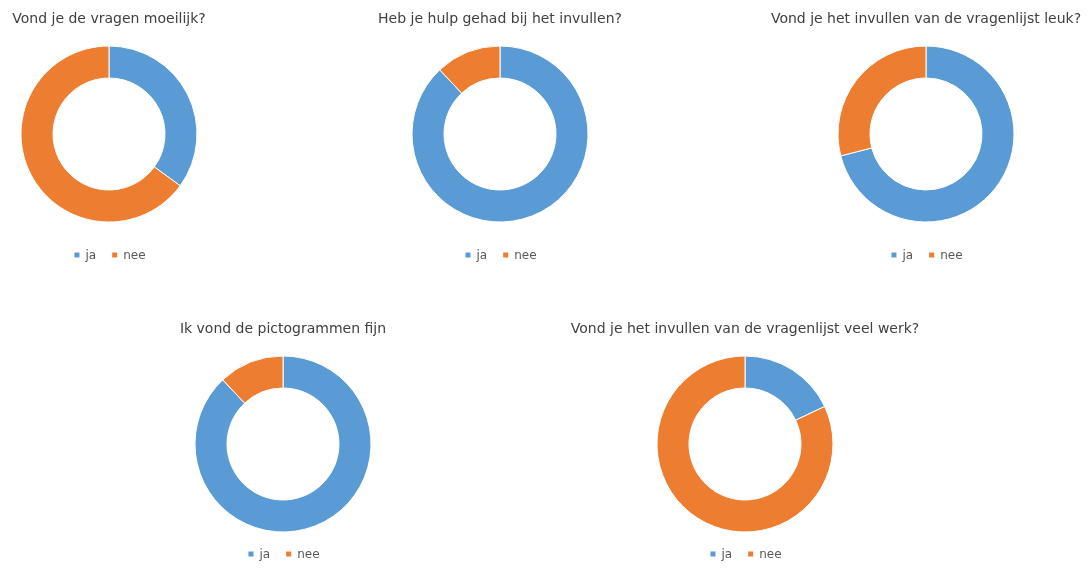  I want to click on chart-title: Vond je het invullen van de vragenlijst veel werk?, so click(745, 328).